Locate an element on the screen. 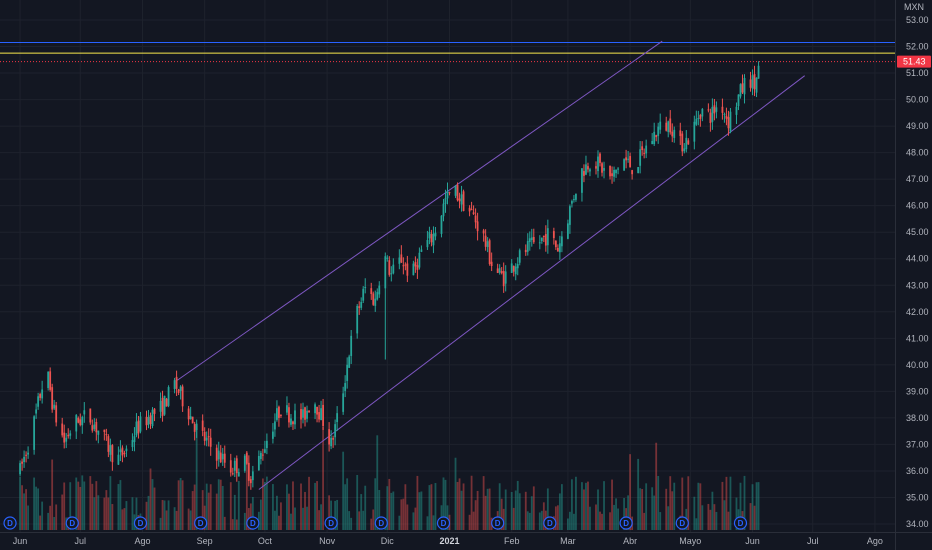 The height and width of the screenshot is (550, 932). horizontal-lines is located at coordinates (447, 52).